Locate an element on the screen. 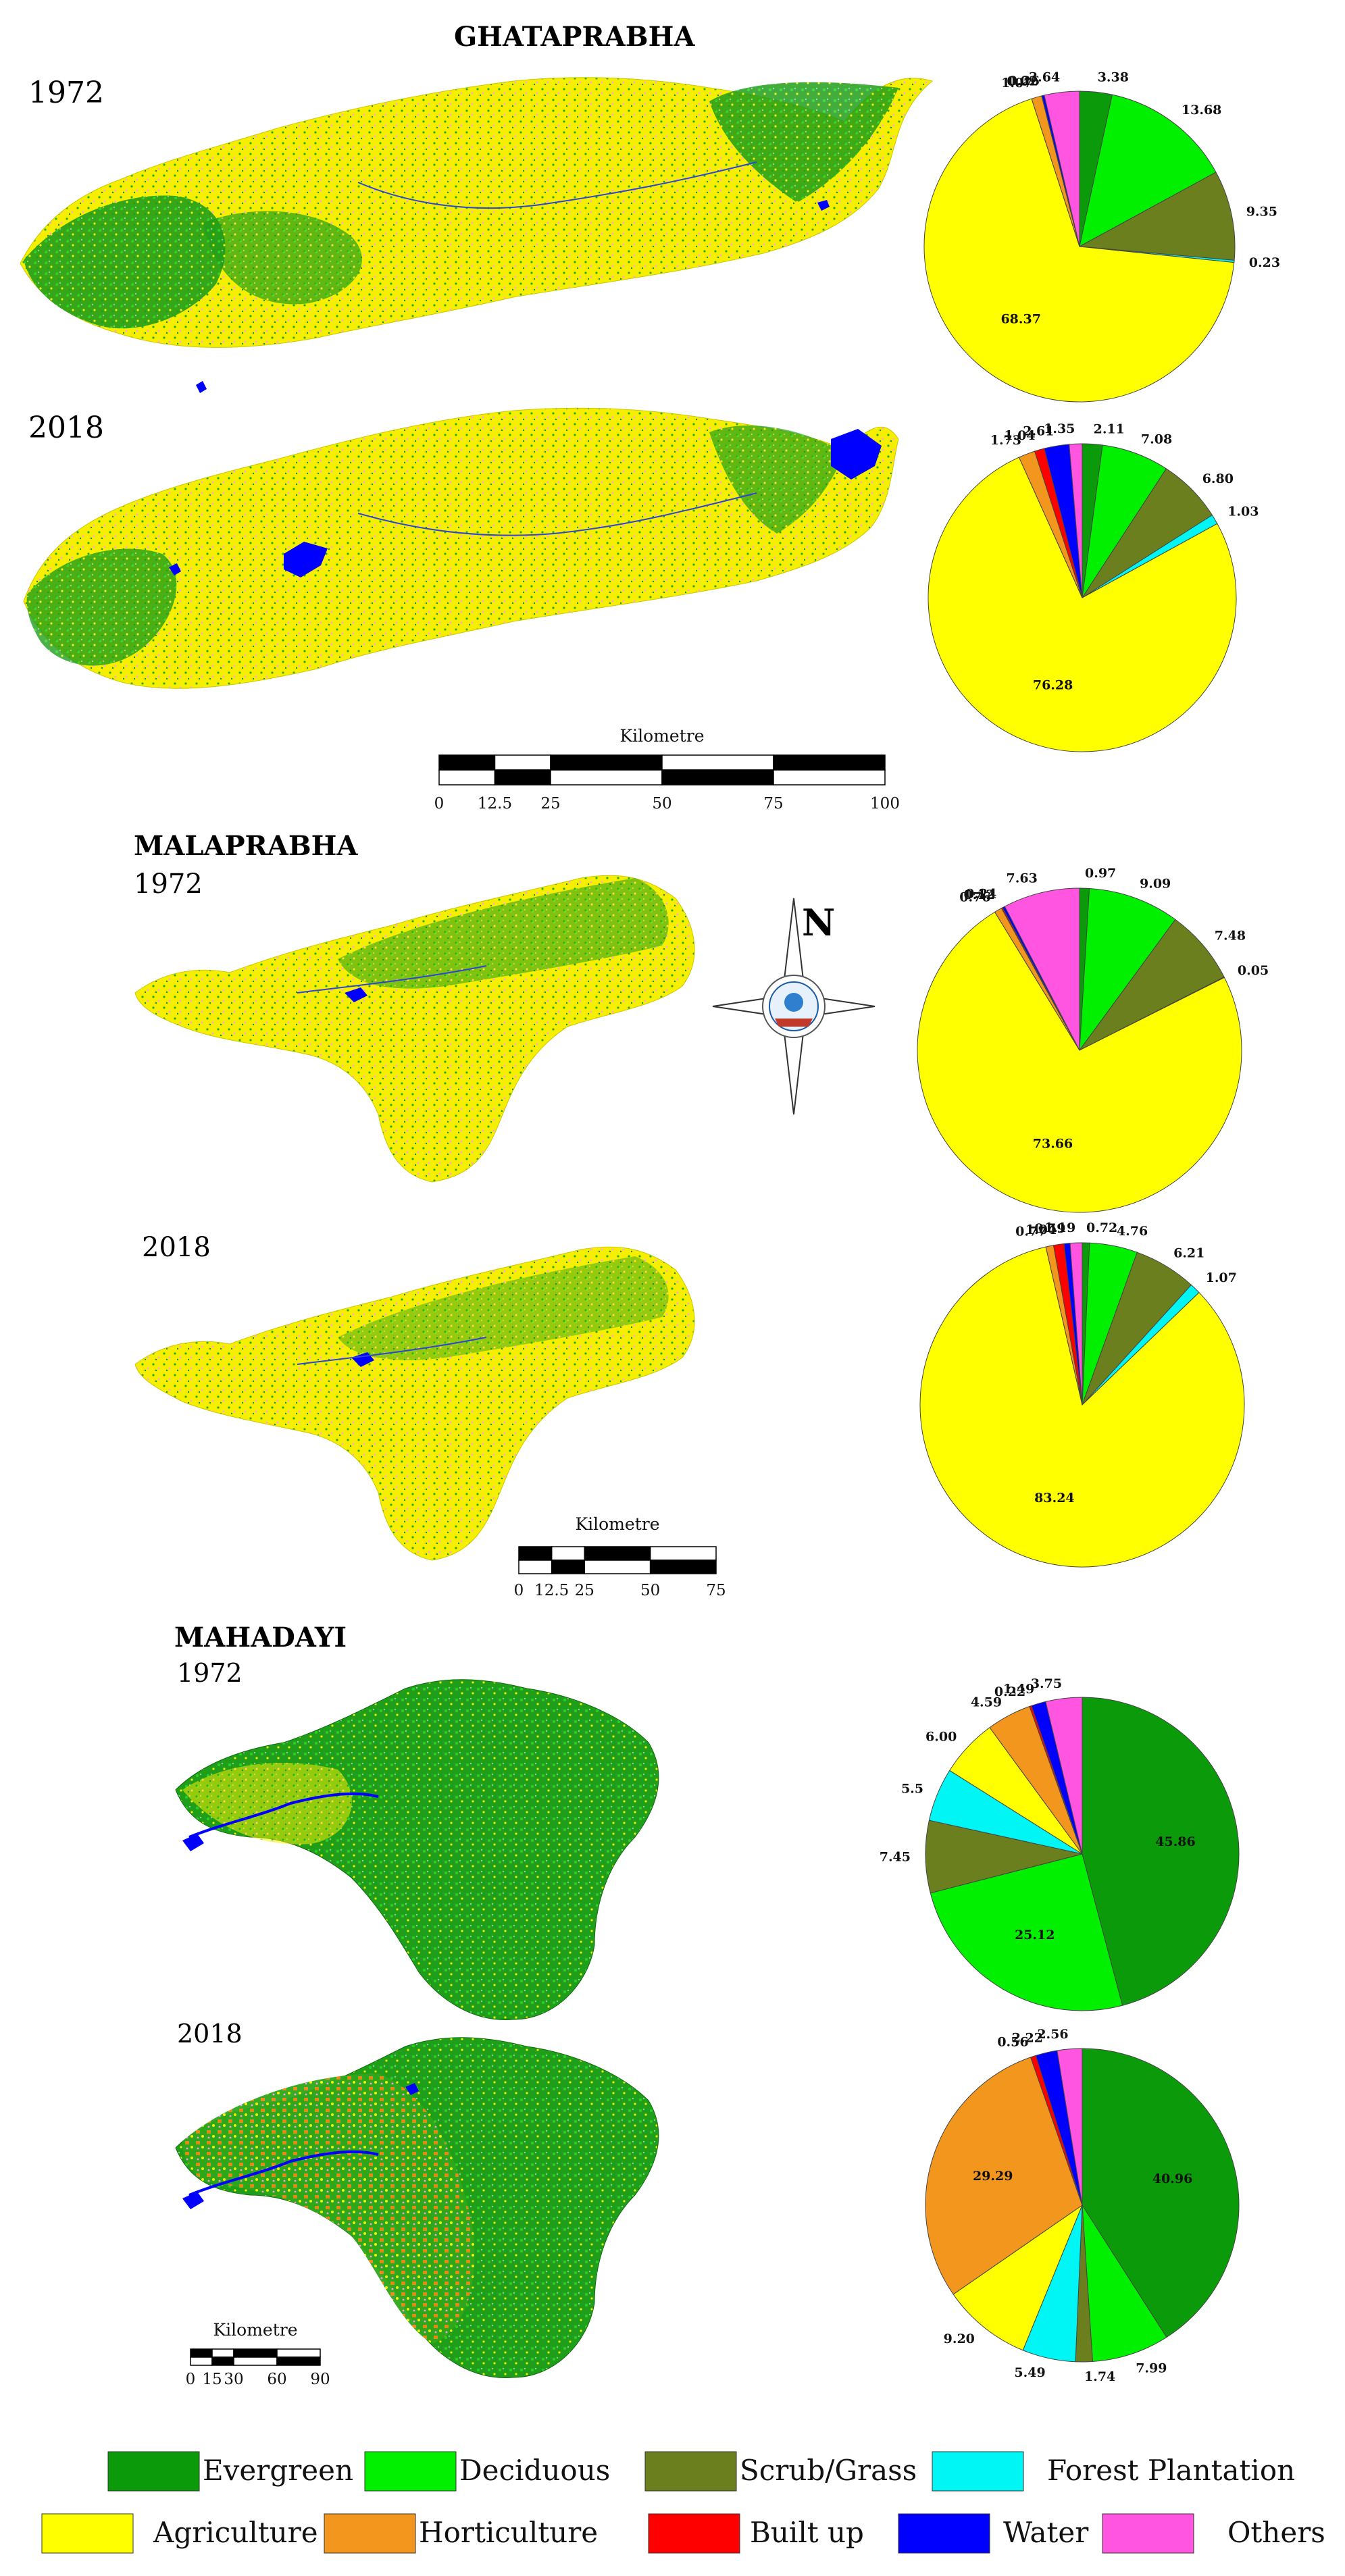 The image size is (1345, 2576). pie-label-scrub: 7.45 is located at coordinates (895, 1858).